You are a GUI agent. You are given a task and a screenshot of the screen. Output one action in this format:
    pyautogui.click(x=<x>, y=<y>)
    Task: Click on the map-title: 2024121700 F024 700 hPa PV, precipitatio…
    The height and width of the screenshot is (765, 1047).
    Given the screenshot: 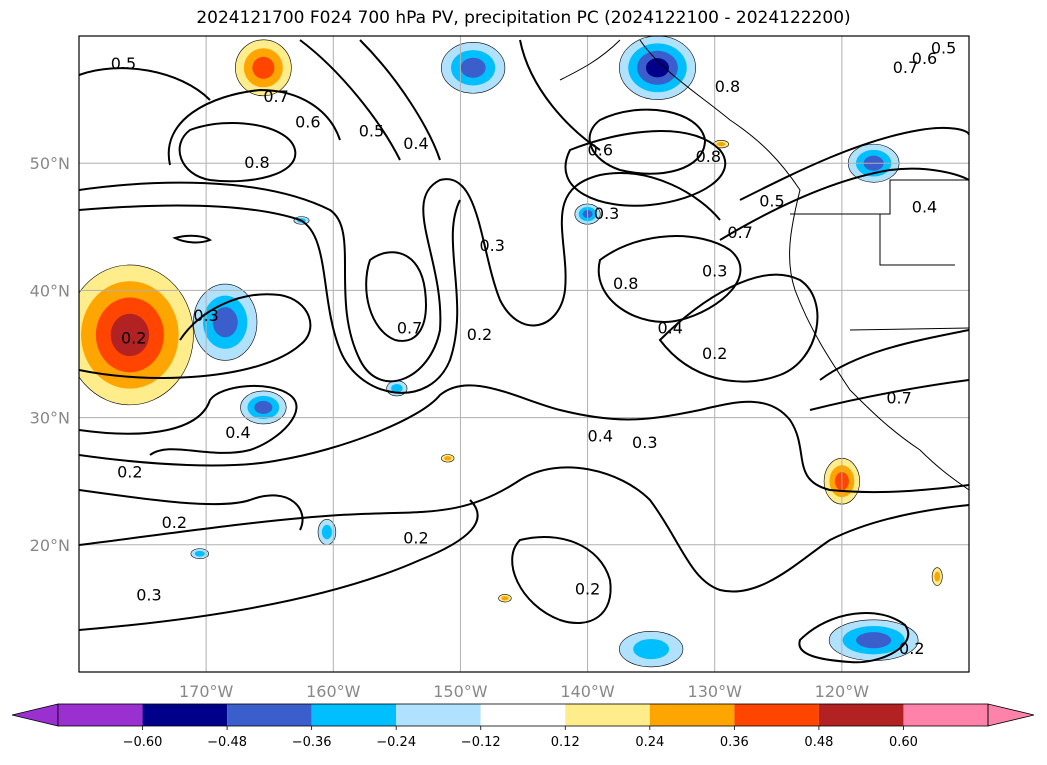 What is the action you would take?
    pyautogui.click(x=523, y=18)
    